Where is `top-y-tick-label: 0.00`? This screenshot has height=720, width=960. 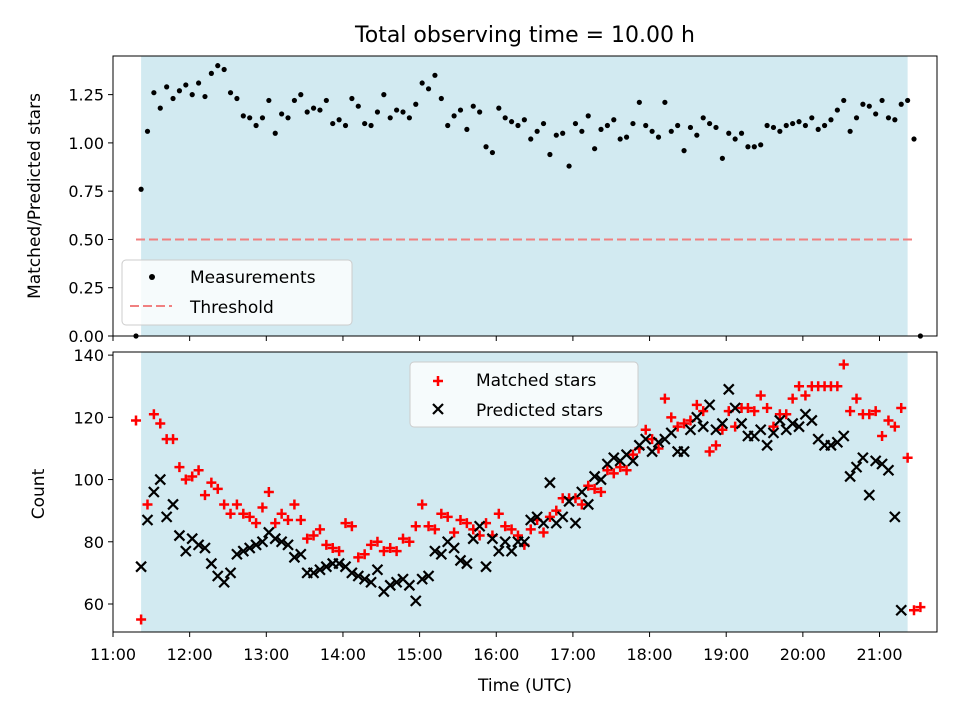
top-y-tick-label: 0.00 is located at coordinates (86, 336).